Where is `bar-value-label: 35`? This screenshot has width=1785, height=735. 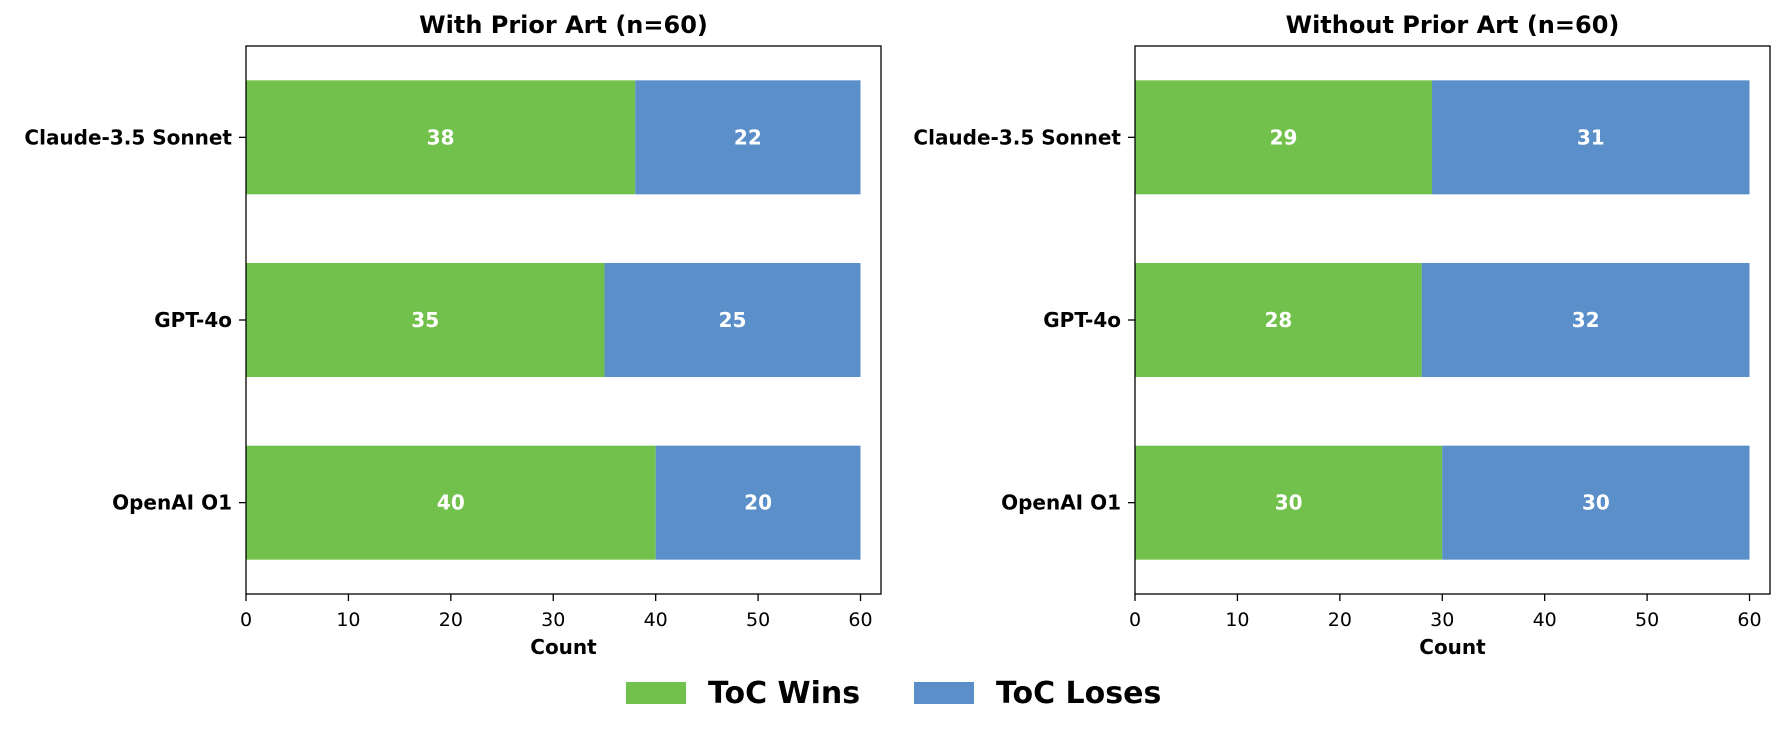 bar-value-label: 35 is located at coordinates (425, 320).